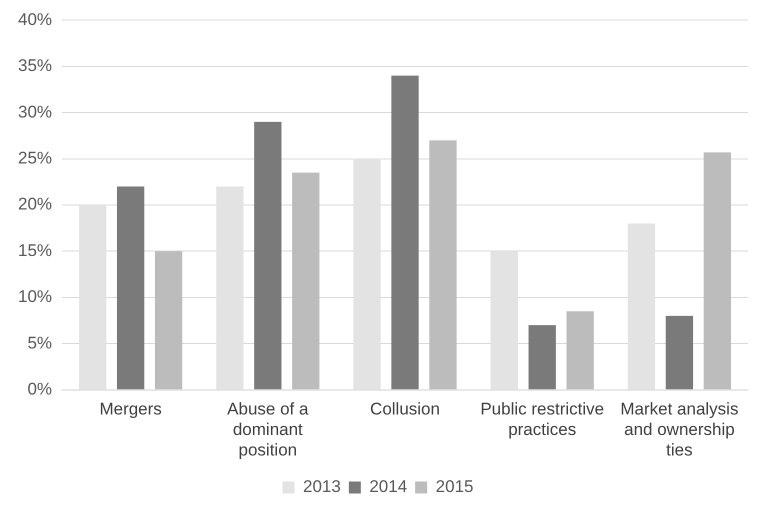 The width and height of the screenshot is (760, 510). I want to click on legend-label: 2013, so click(322, 486).